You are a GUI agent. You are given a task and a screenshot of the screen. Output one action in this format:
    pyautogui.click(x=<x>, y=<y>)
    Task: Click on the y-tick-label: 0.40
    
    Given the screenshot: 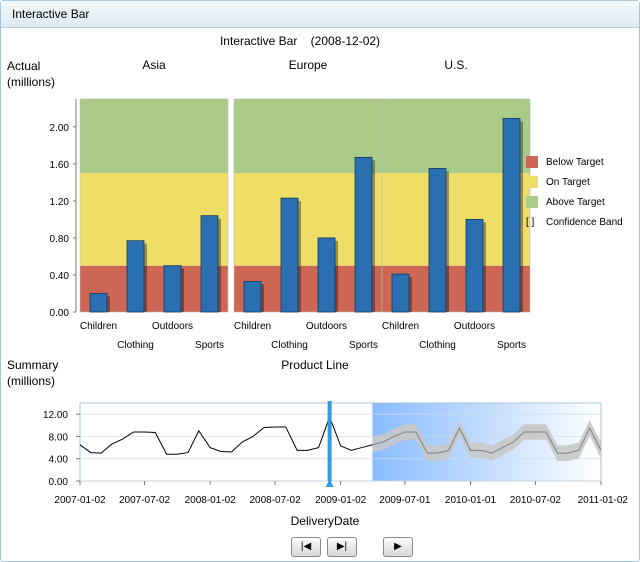 What is the action you would take?
    pyautogui.click(x=60, y=276)
    